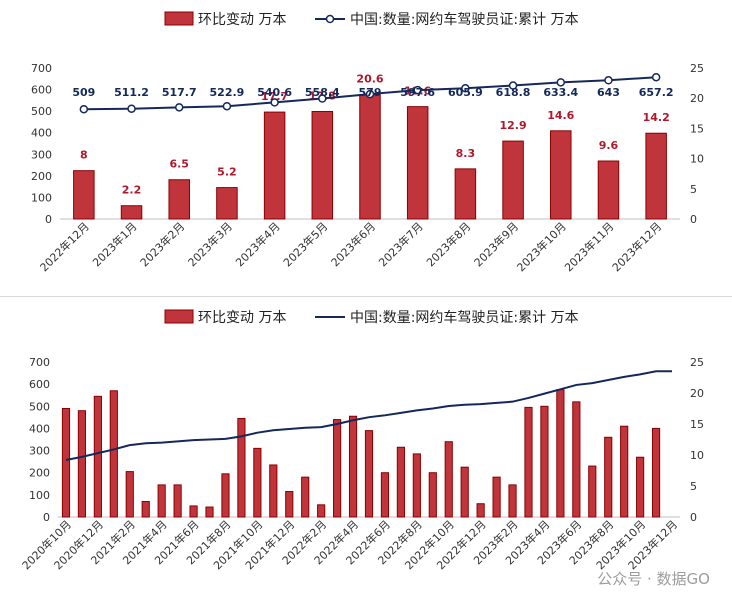  I want to click on x-axis-tick-label: 2023年11月, so click(588, 246).